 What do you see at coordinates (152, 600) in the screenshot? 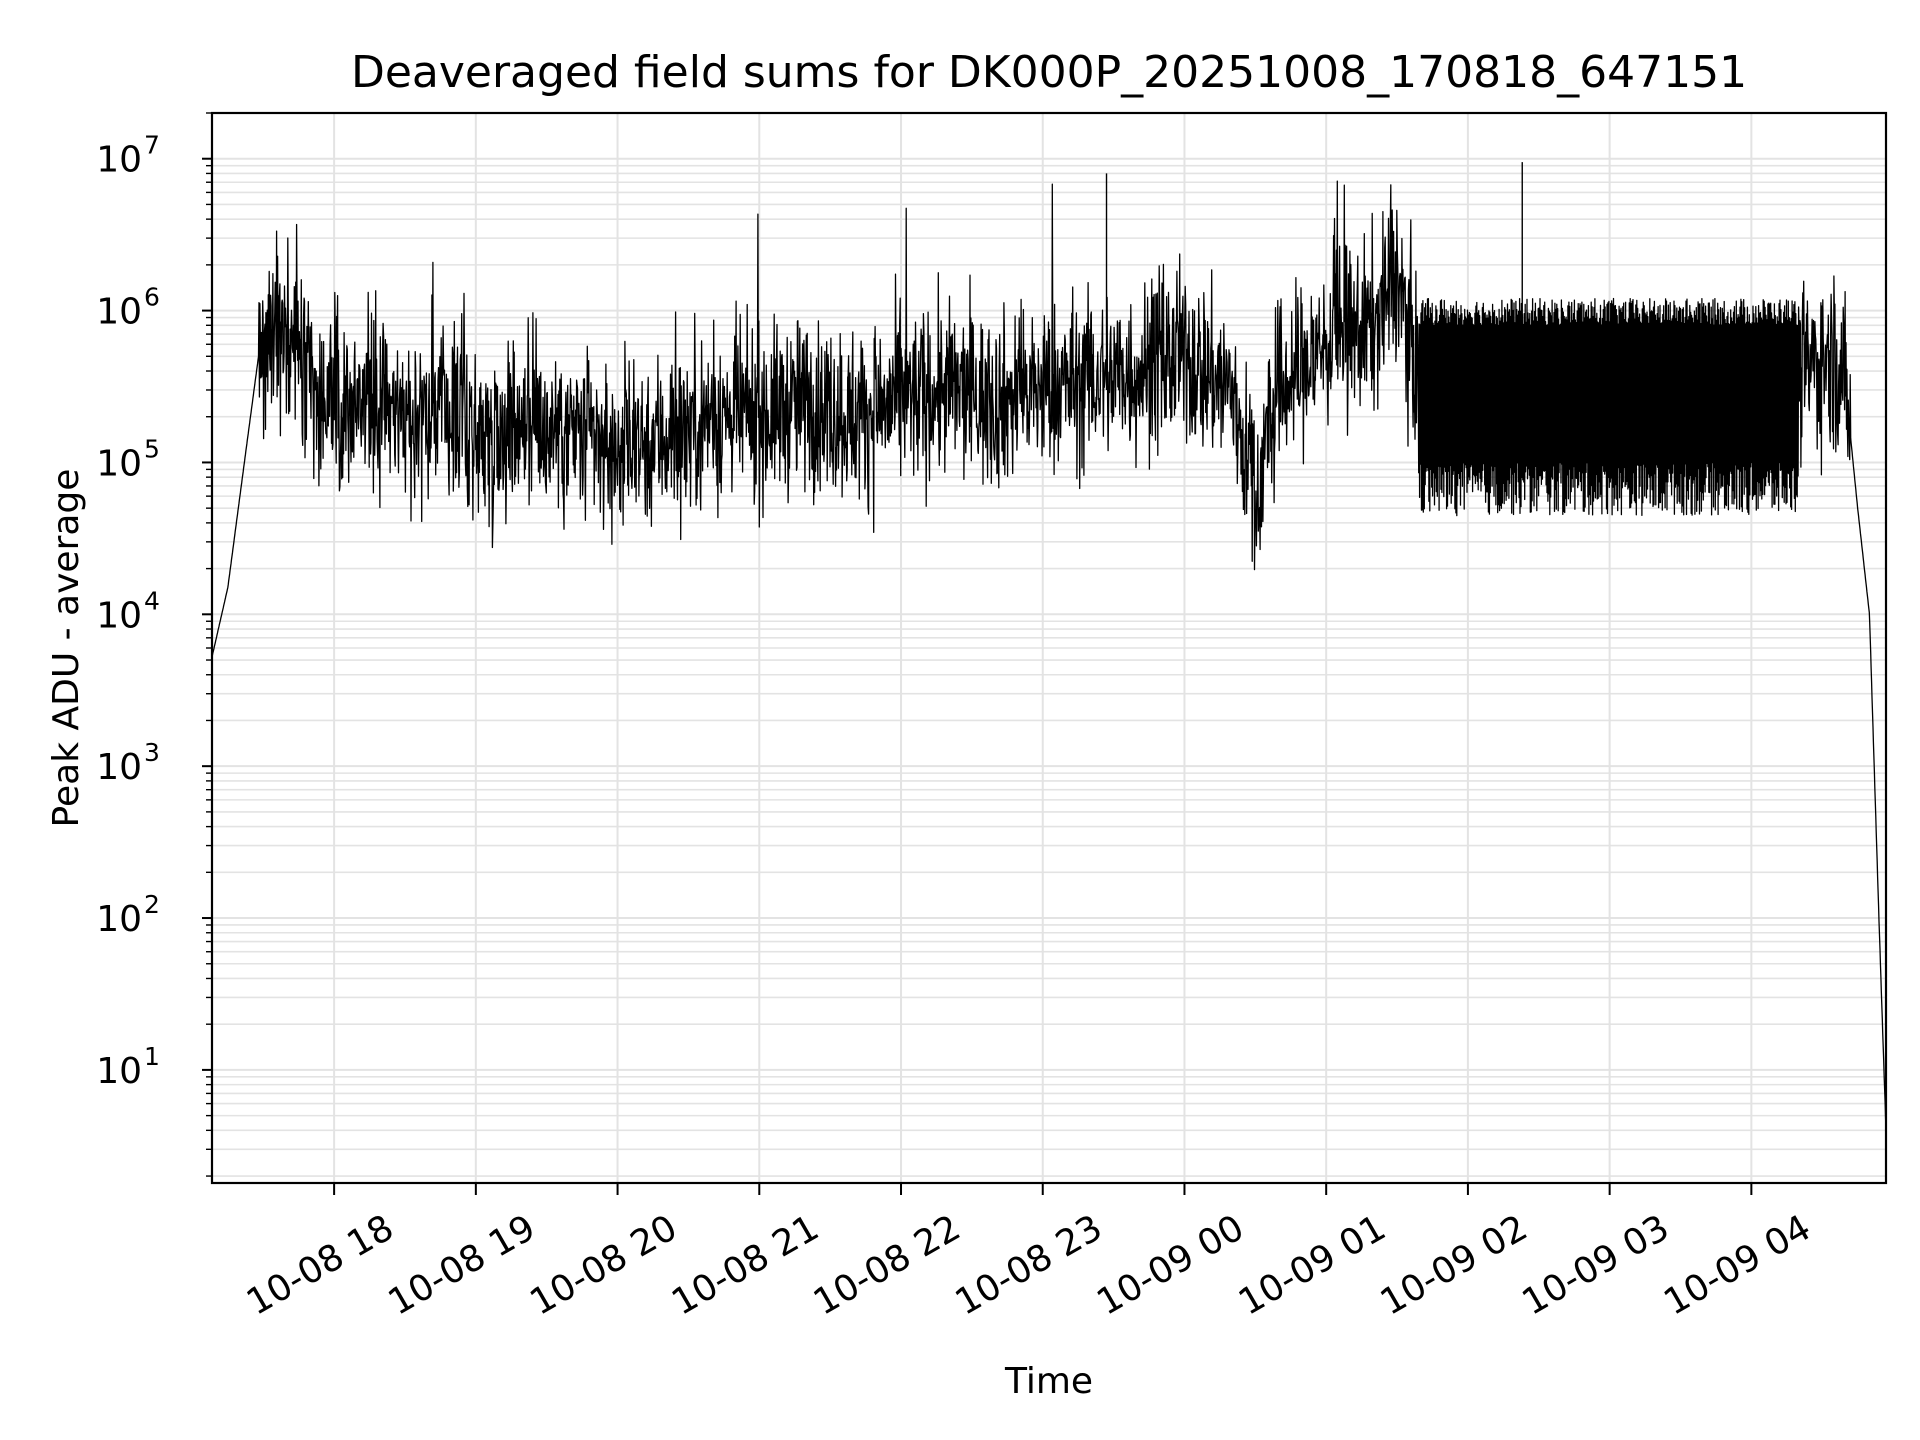
I see `y-tick-exponent: 4` at bounding box center [152, 600].